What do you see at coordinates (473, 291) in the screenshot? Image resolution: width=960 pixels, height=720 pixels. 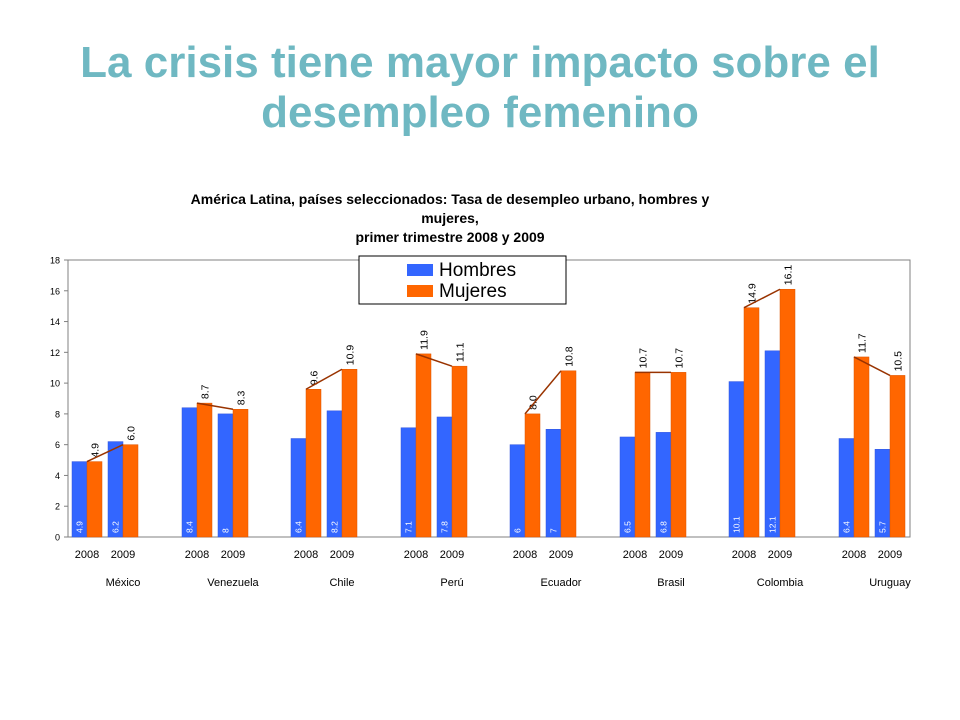 I see `legend-label-mujeres: Mujeres` at bounding box center [473, 291].